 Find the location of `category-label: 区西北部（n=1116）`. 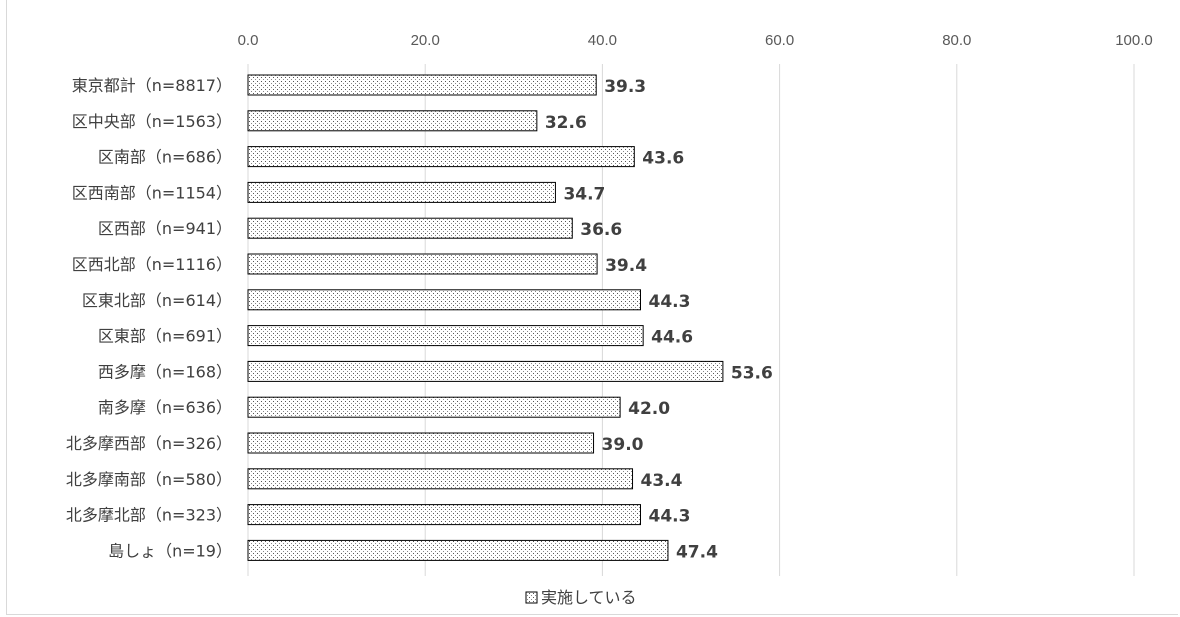

category-label: 区西北部（n=1116） is located at coordinates (152, 264).